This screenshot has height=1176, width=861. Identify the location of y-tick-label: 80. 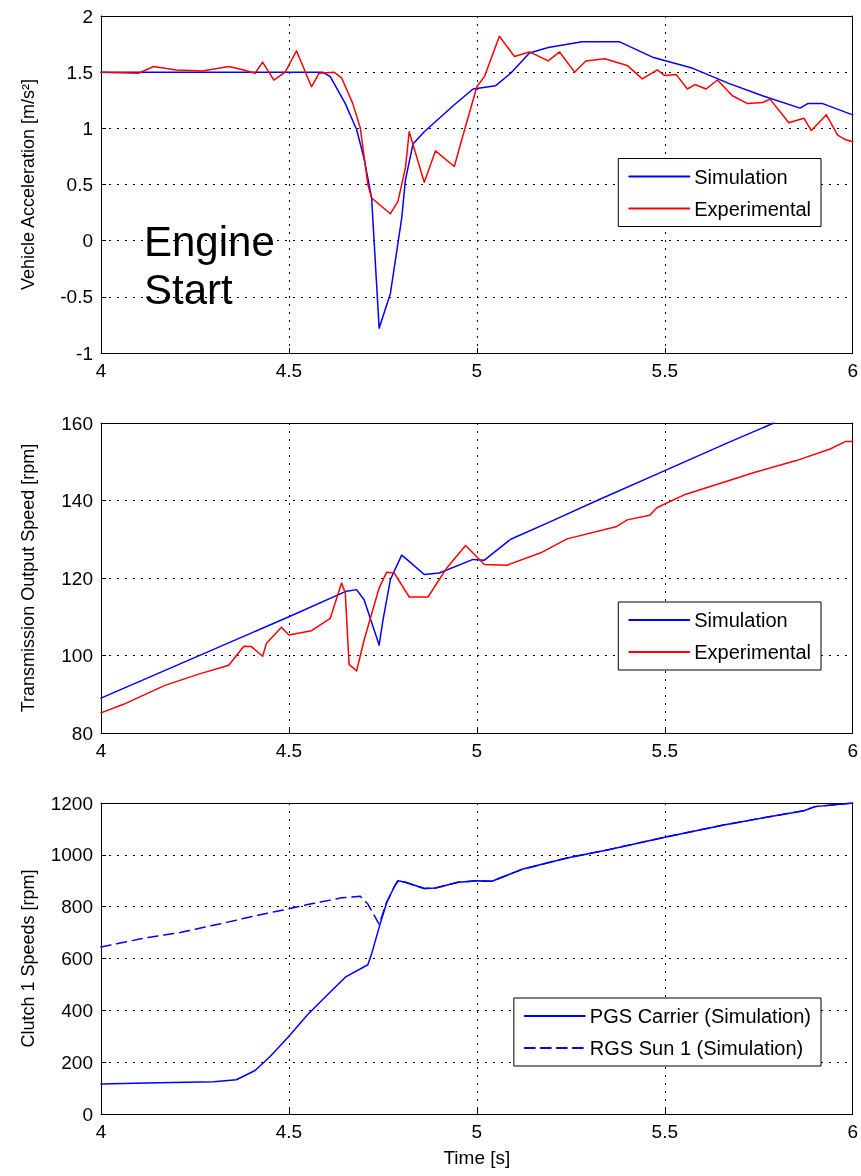
(82, 733).